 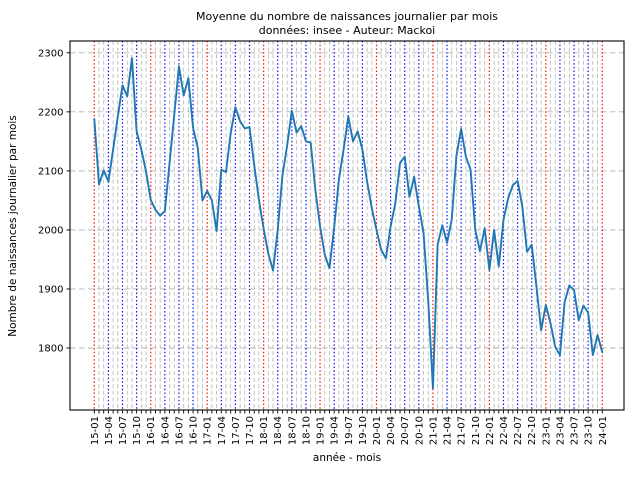 I want to click on svg-text: 17-04, so click(x=222, y=430).